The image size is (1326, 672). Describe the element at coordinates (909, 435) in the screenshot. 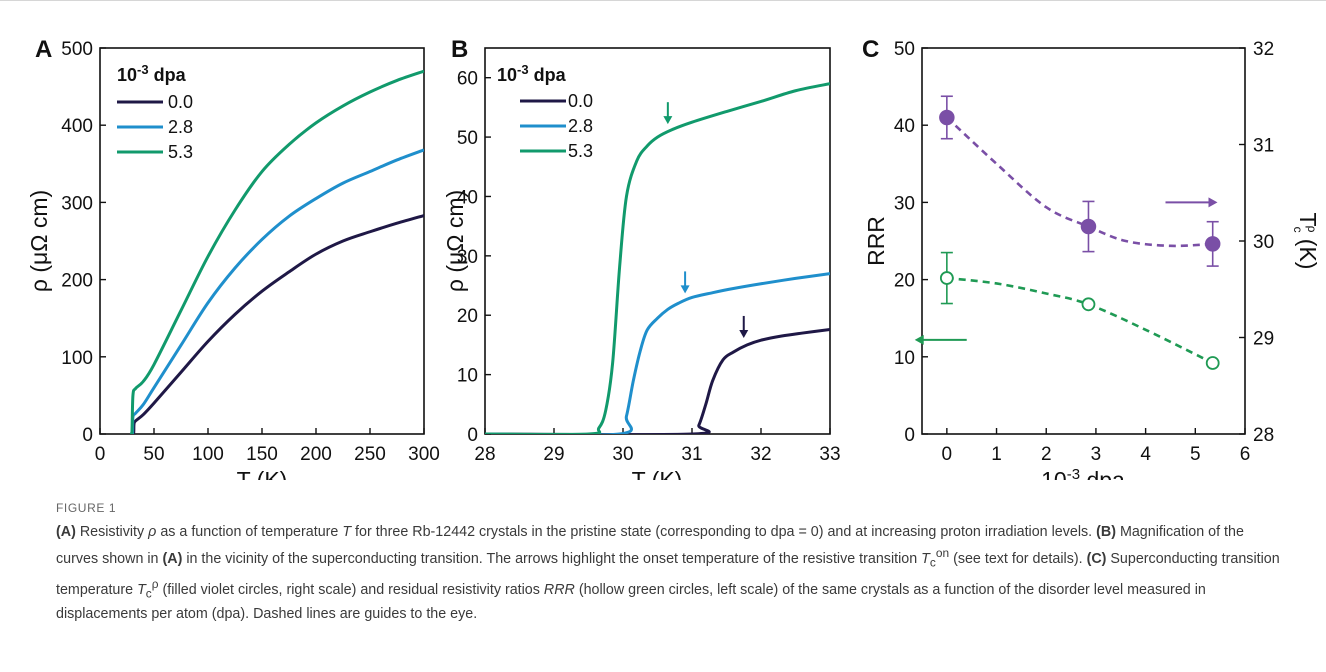

I see `panel-c-ytick-label: 0` at that location.